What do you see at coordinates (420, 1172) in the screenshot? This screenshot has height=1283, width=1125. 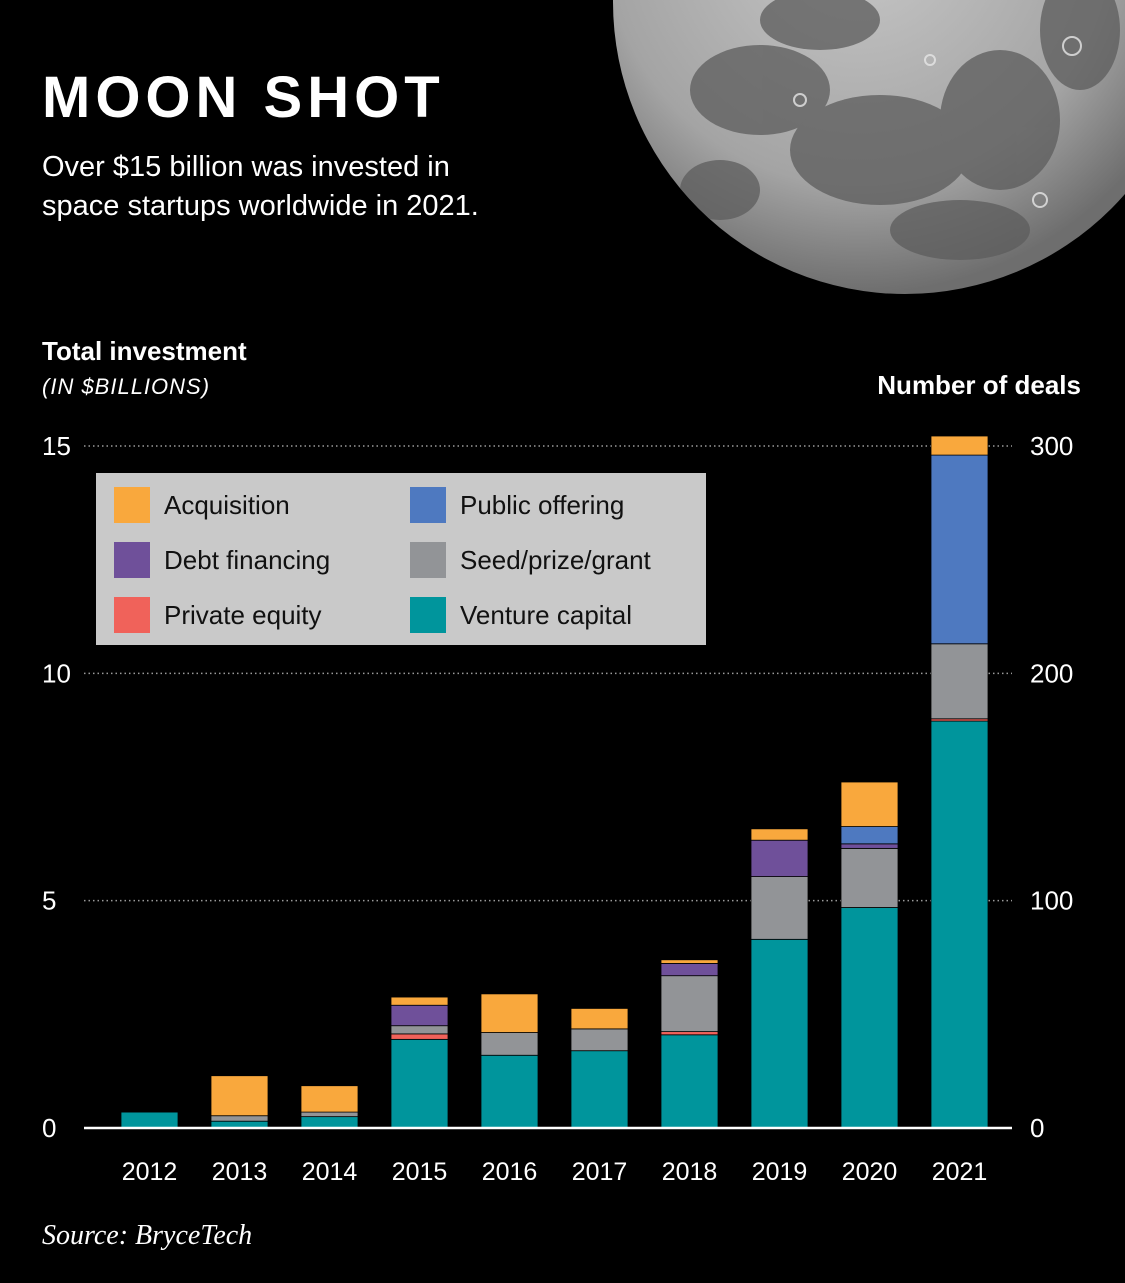 I see `x-tick-label: 2015` at bounding box center [420, 1172].